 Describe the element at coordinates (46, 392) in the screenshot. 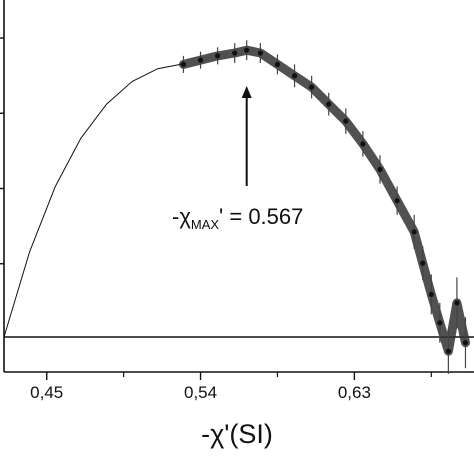

I see `x-tick-label: 0,45` at that location.